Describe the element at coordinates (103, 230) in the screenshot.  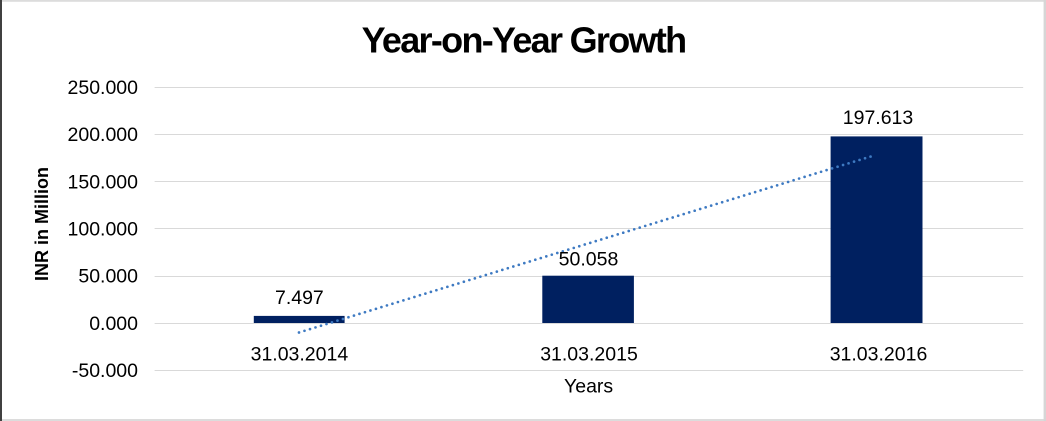
I see `svg-text: 100.000` at that location.